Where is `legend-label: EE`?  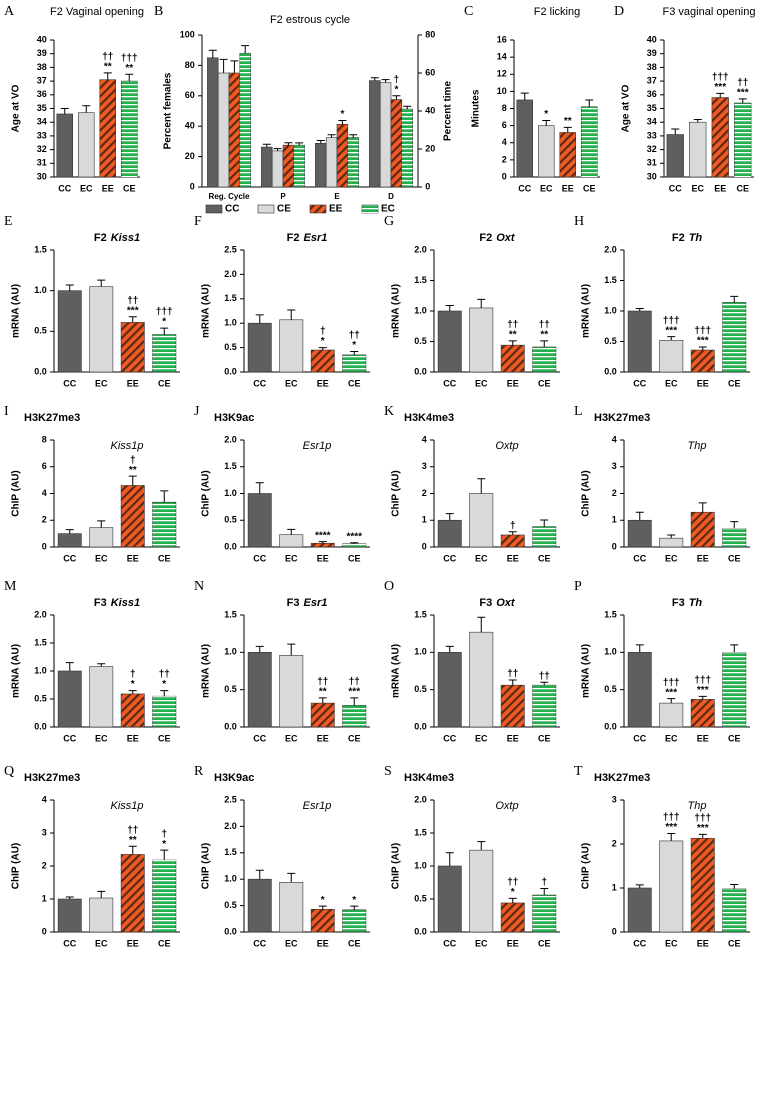
legend-label: EE is located at coordinates (336, 209).